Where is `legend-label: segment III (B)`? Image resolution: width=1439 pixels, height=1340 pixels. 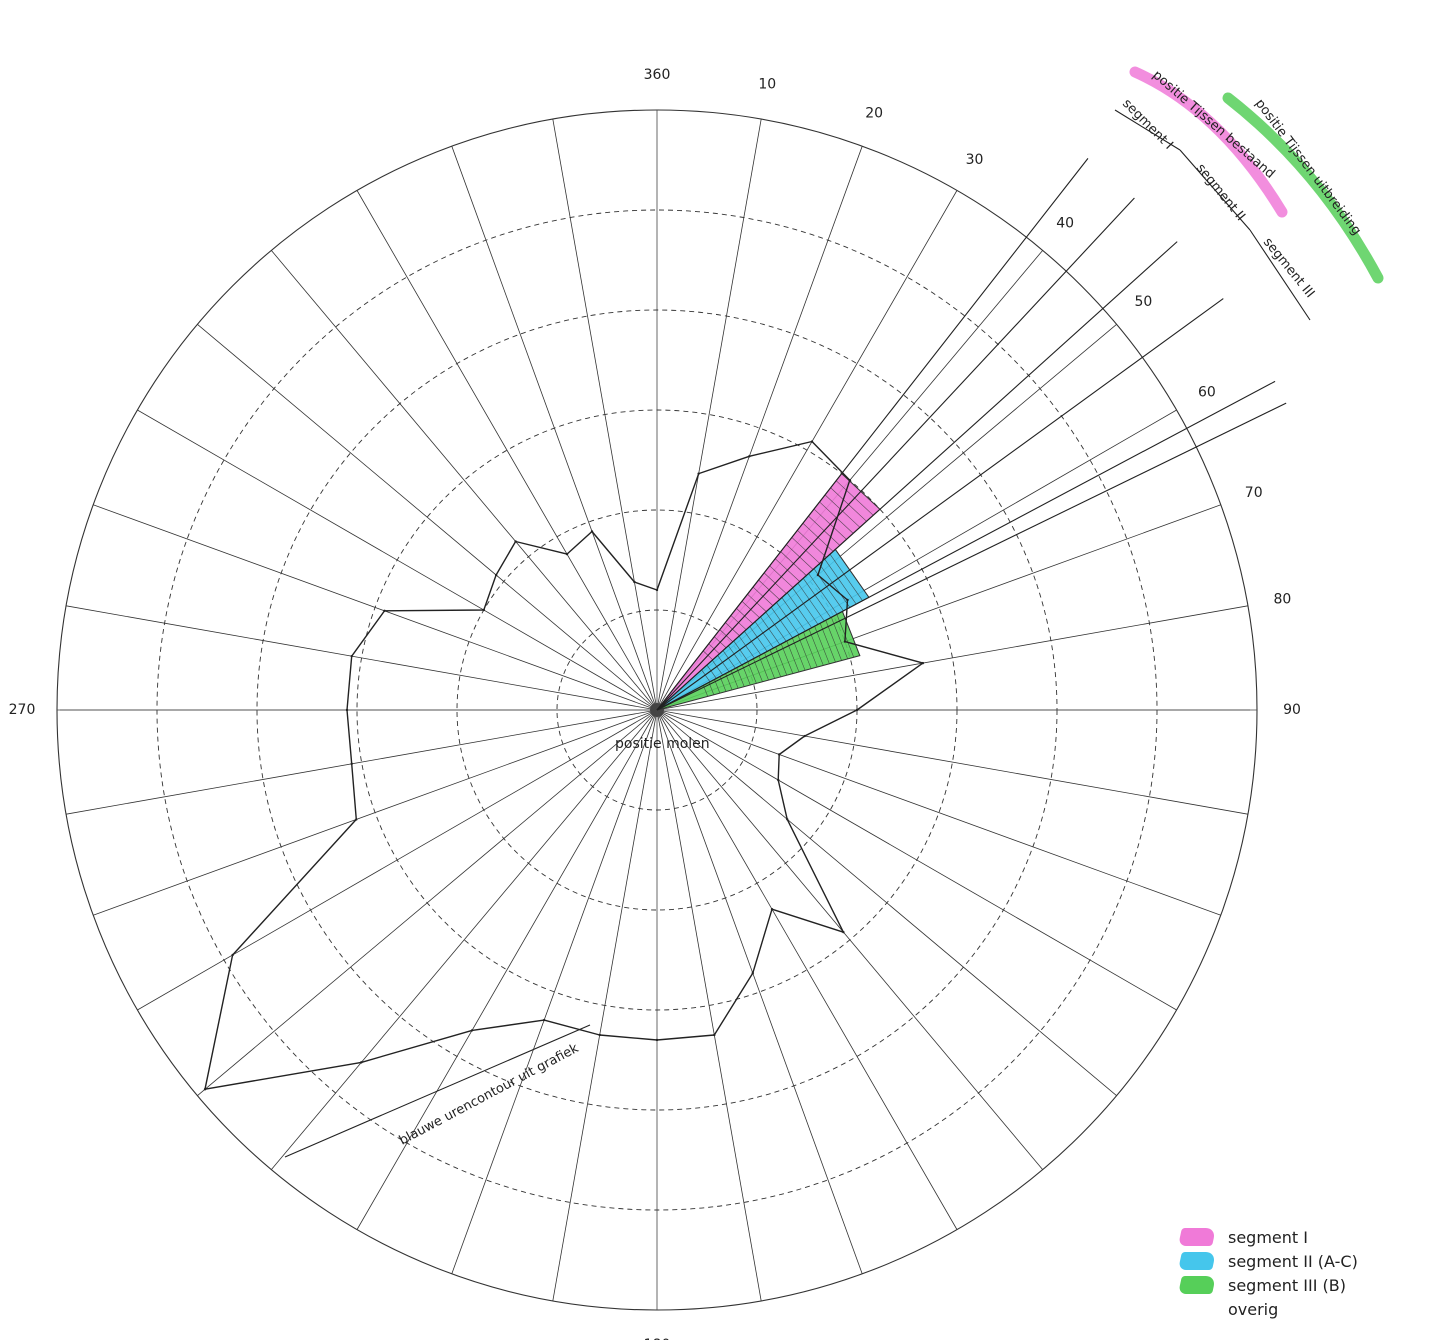 legend-label: segment III (B) is located at coordinates (1287, 1285).